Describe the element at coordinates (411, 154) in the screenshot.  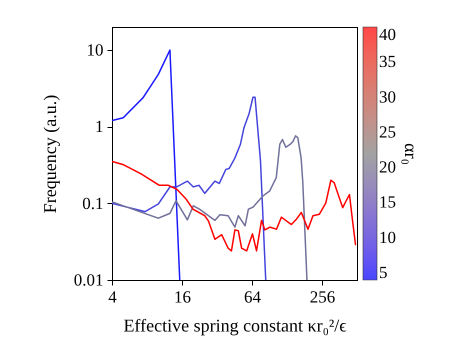
I see `color-bar-title: αr₀` at that location.